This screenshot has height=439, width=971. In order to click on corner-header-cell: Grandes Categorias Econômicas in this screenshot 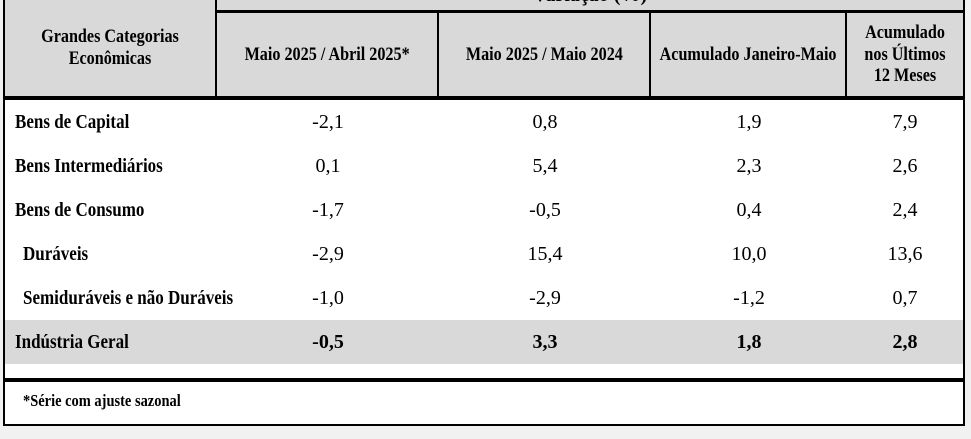, I will do `click(111, 48)`.